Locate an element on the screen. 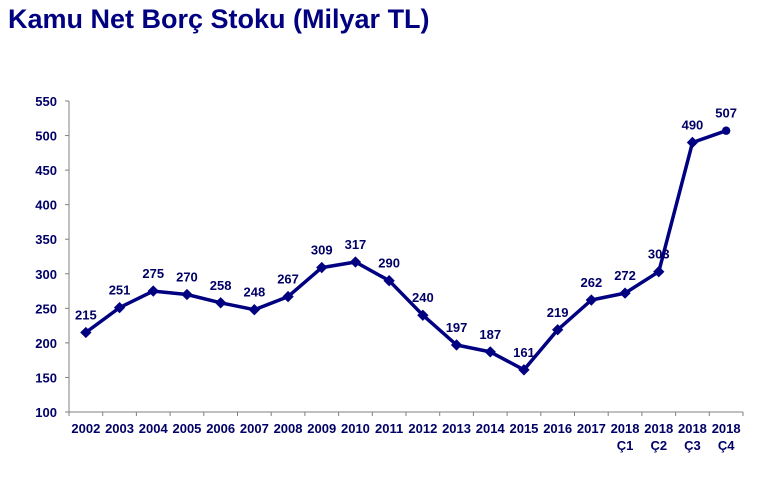 The width and height of the screenshot is (781, 484). x-tick-label: 2004 is located at coordinates (154, 428).